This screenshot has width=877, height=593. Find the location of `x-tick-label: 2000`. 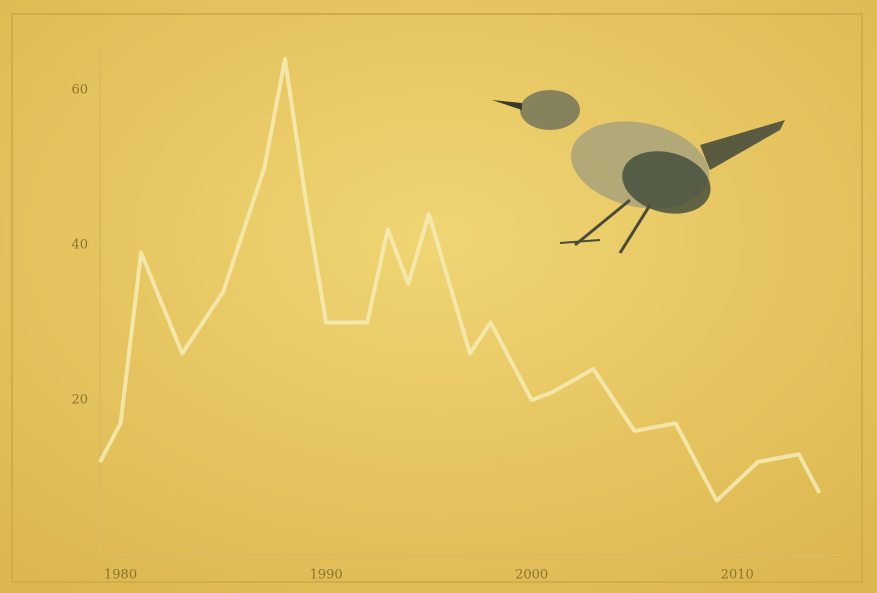

x-tick-label: 2000 is located at coordinates (531, 575).